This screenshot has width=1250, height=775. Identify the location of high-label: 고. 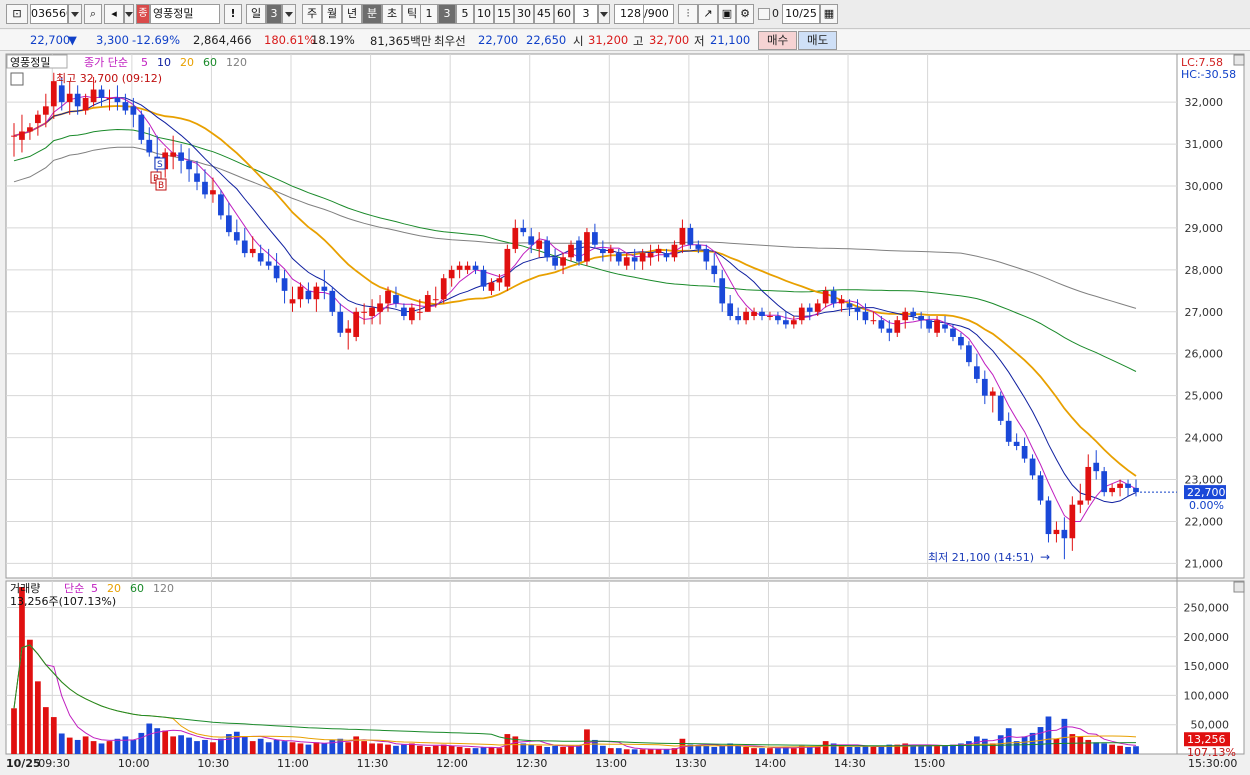
(638, 41).